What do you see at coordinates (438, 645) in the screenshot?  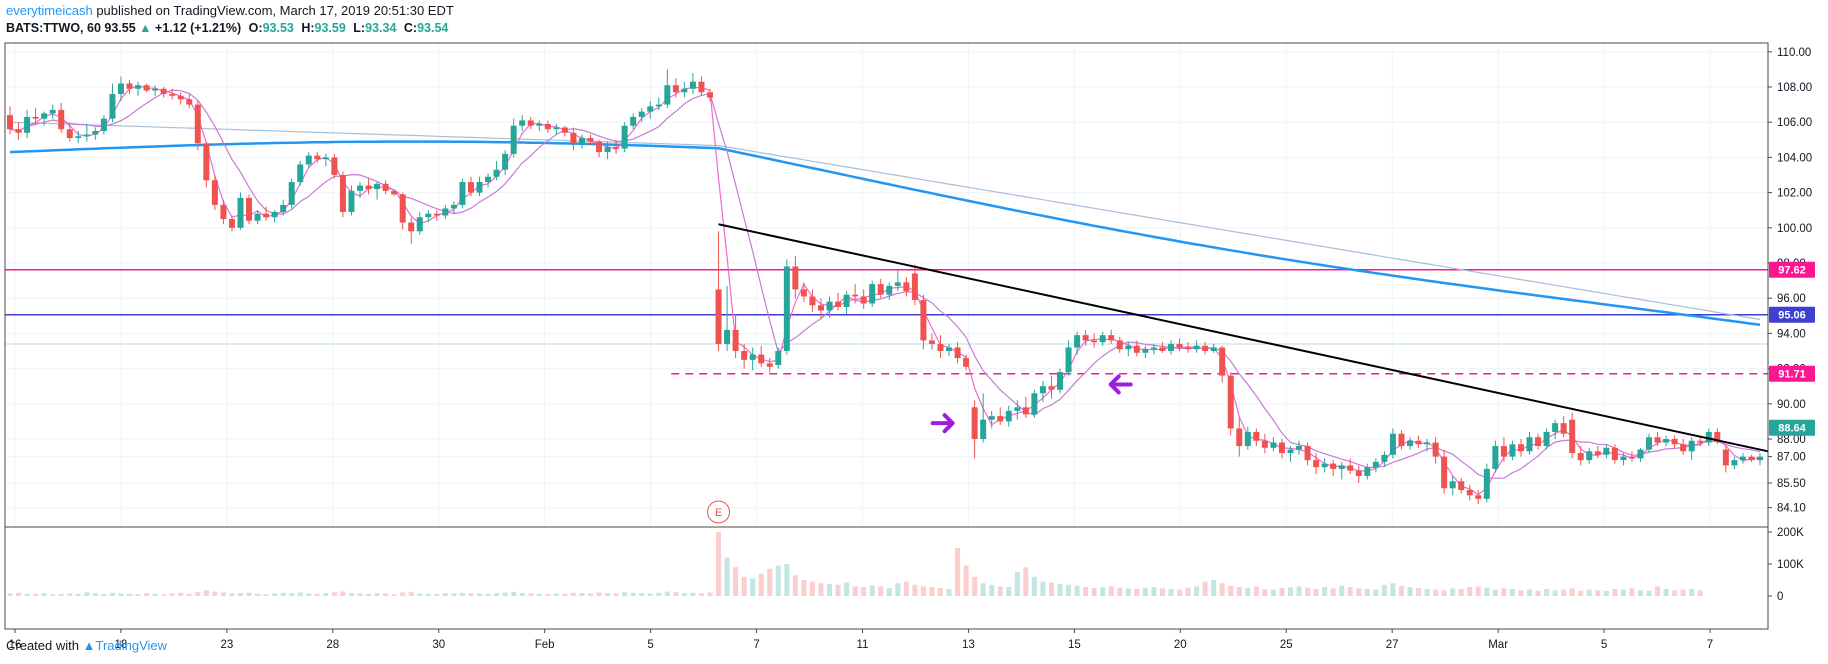 I see `time-tick-label: 30` at bounding box center [438, 645].